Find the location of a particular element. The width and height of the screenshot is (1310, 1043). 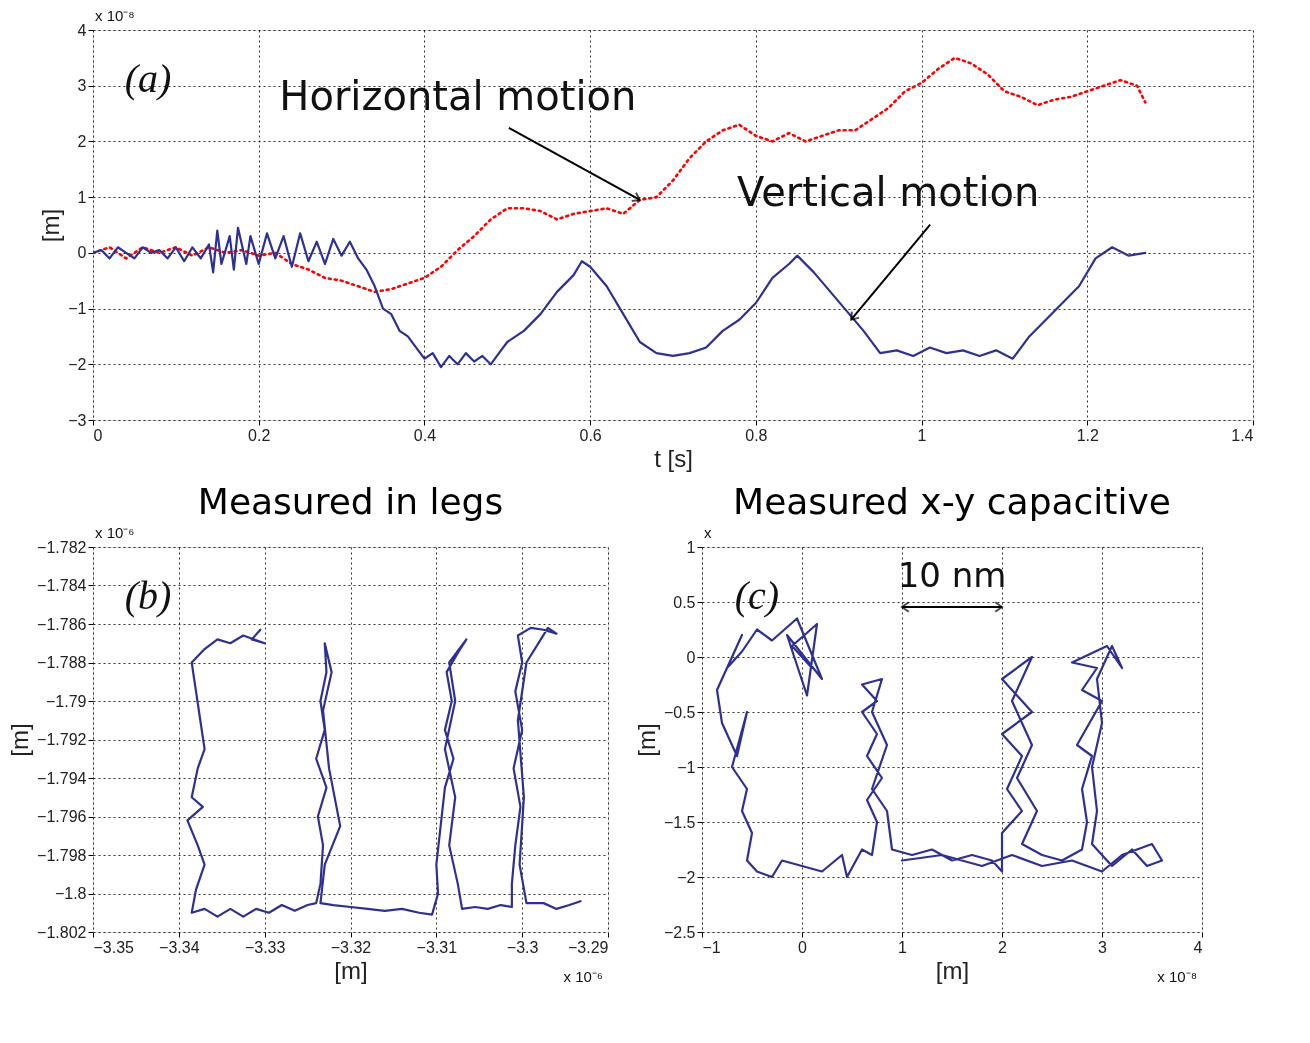

x-tick-label: 1.2 is located at coordinates (1087, 435).